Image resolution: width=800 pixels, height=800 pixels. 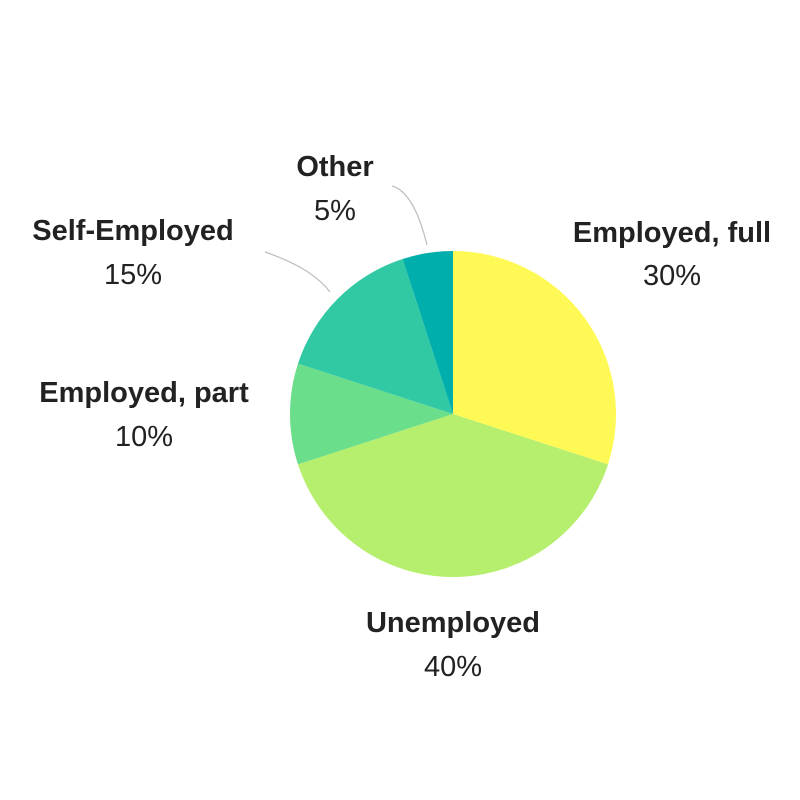 I want to click on slice-value-employed-part: 10%, so click(x=144, y=437).